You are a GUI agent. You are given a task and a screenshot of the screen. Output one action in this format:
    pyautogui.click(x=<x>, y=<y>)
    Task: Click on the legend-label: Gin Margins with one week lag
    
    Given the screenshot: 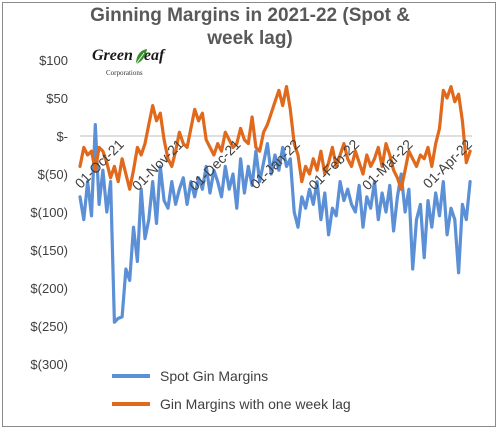 What is the action you would take?
    pyautogui.click(x=255, y=404)
    